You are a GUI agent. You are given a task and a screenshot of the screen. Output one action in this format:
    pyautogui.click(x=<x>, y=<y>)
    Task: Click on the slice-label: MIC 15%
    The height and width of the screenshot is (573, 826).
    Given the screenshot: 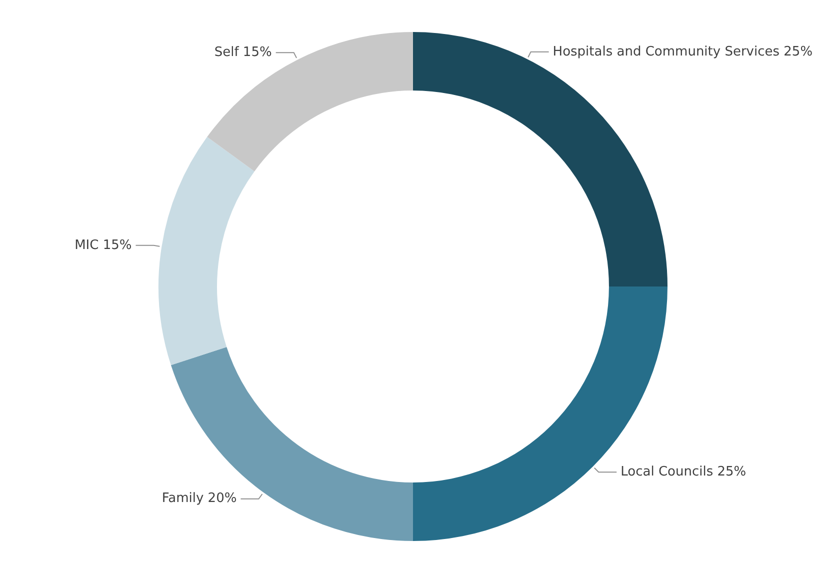 What is the action you would take?
    pyautogui.click(x=103, y=245)
    